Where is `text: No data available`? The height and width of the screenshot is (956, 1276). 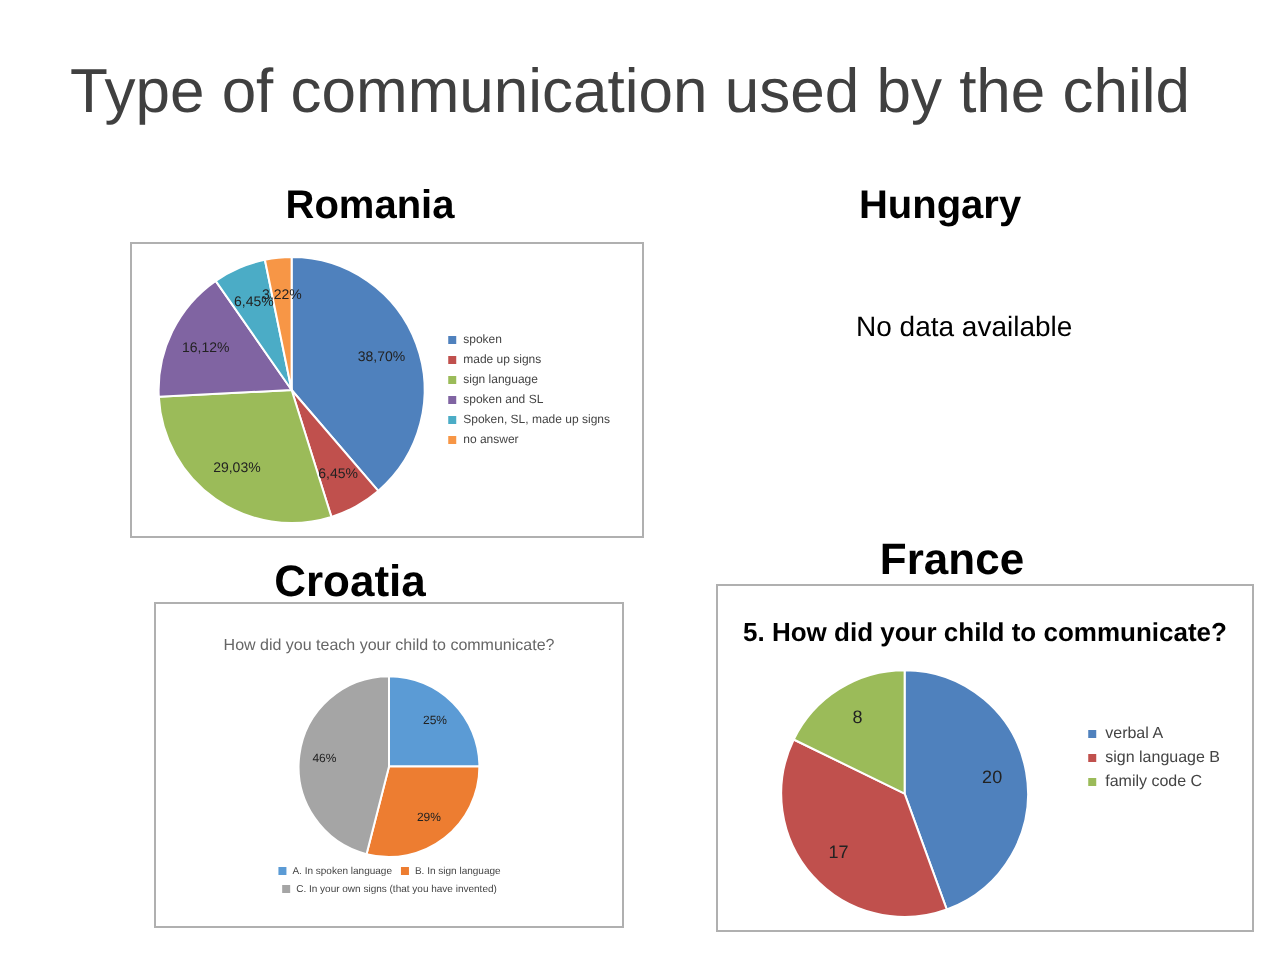
text: No data available is located at coordinates (964, 326).